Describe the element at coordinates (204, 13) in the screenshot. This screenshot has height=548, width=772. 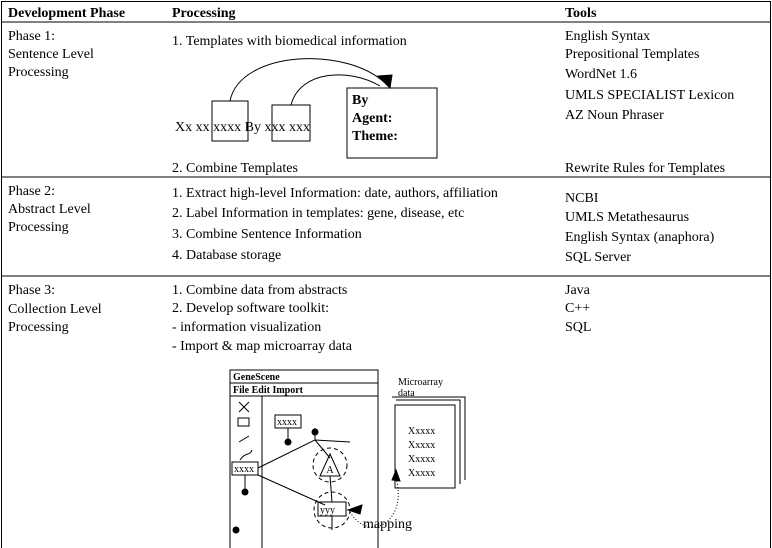
I see `column-header: Processing` at that location.